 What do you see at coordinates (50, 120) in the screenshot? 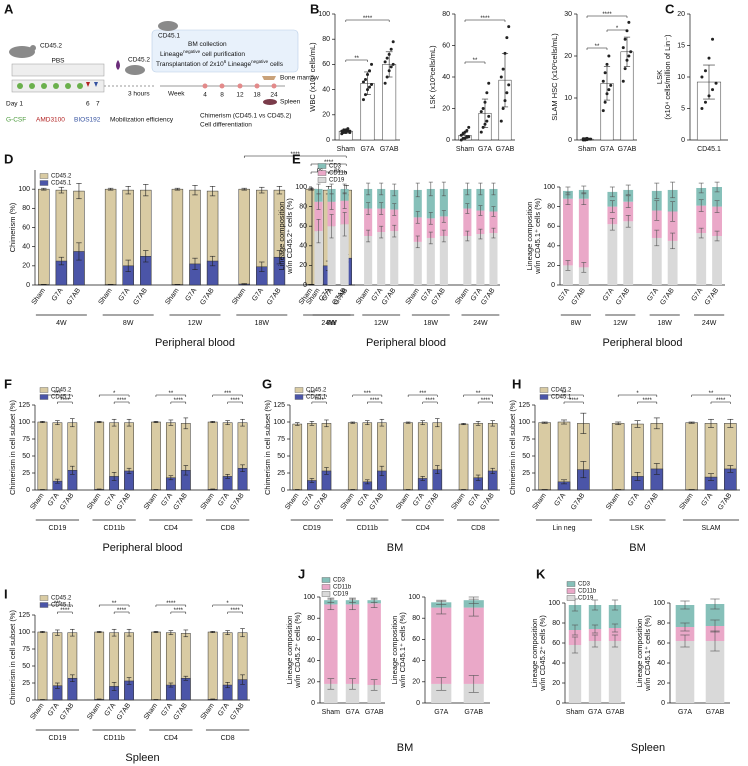
I see `legend-label: AMD3100` at bounding box center [50, 120].